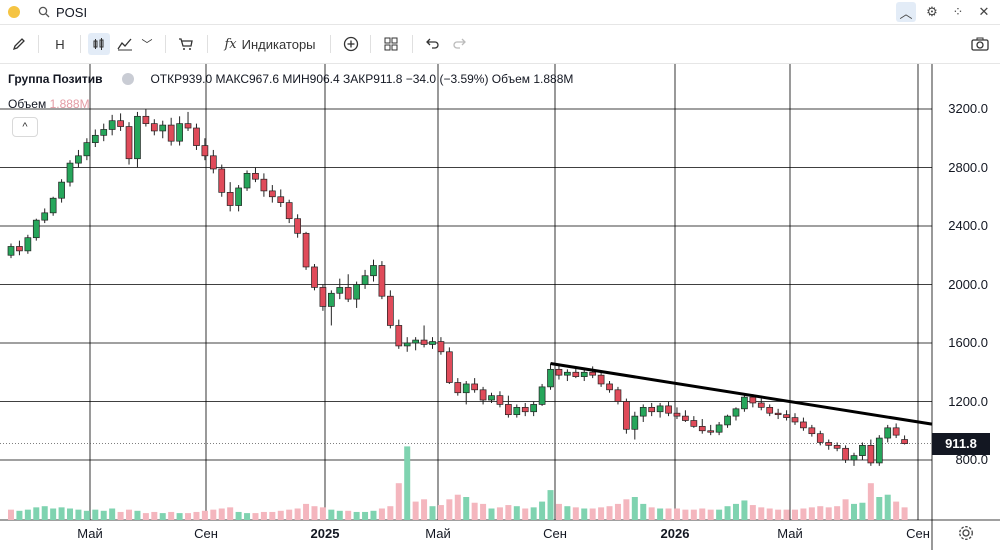 This screenshot has height=550, width=1000. I want to click on settings-icon, so click(966, 533).